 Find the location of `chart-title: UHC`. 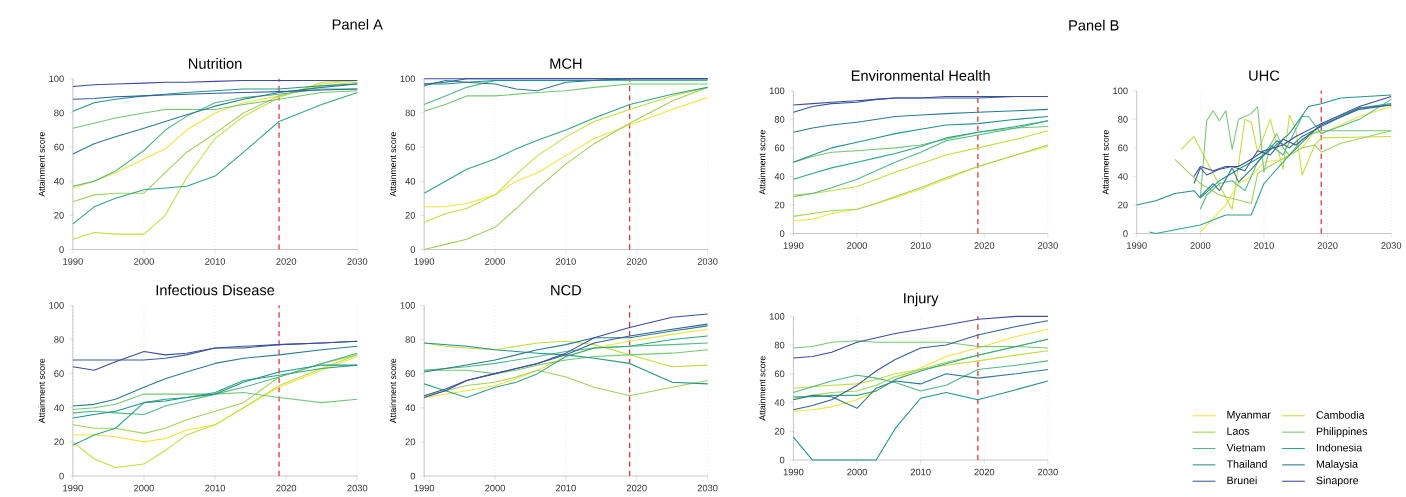

chart-title: UHC is located at coordinates (1264, 75).